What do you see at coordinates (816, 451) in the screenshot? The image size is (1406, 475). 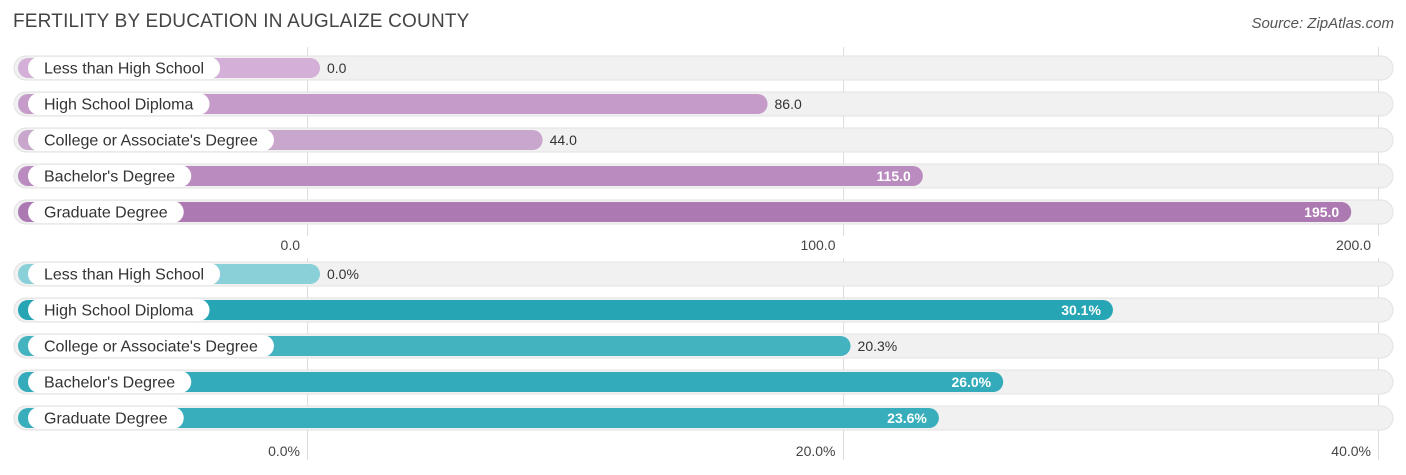 I see `tick-label: 20.0%` at bounding box center [816, 451].